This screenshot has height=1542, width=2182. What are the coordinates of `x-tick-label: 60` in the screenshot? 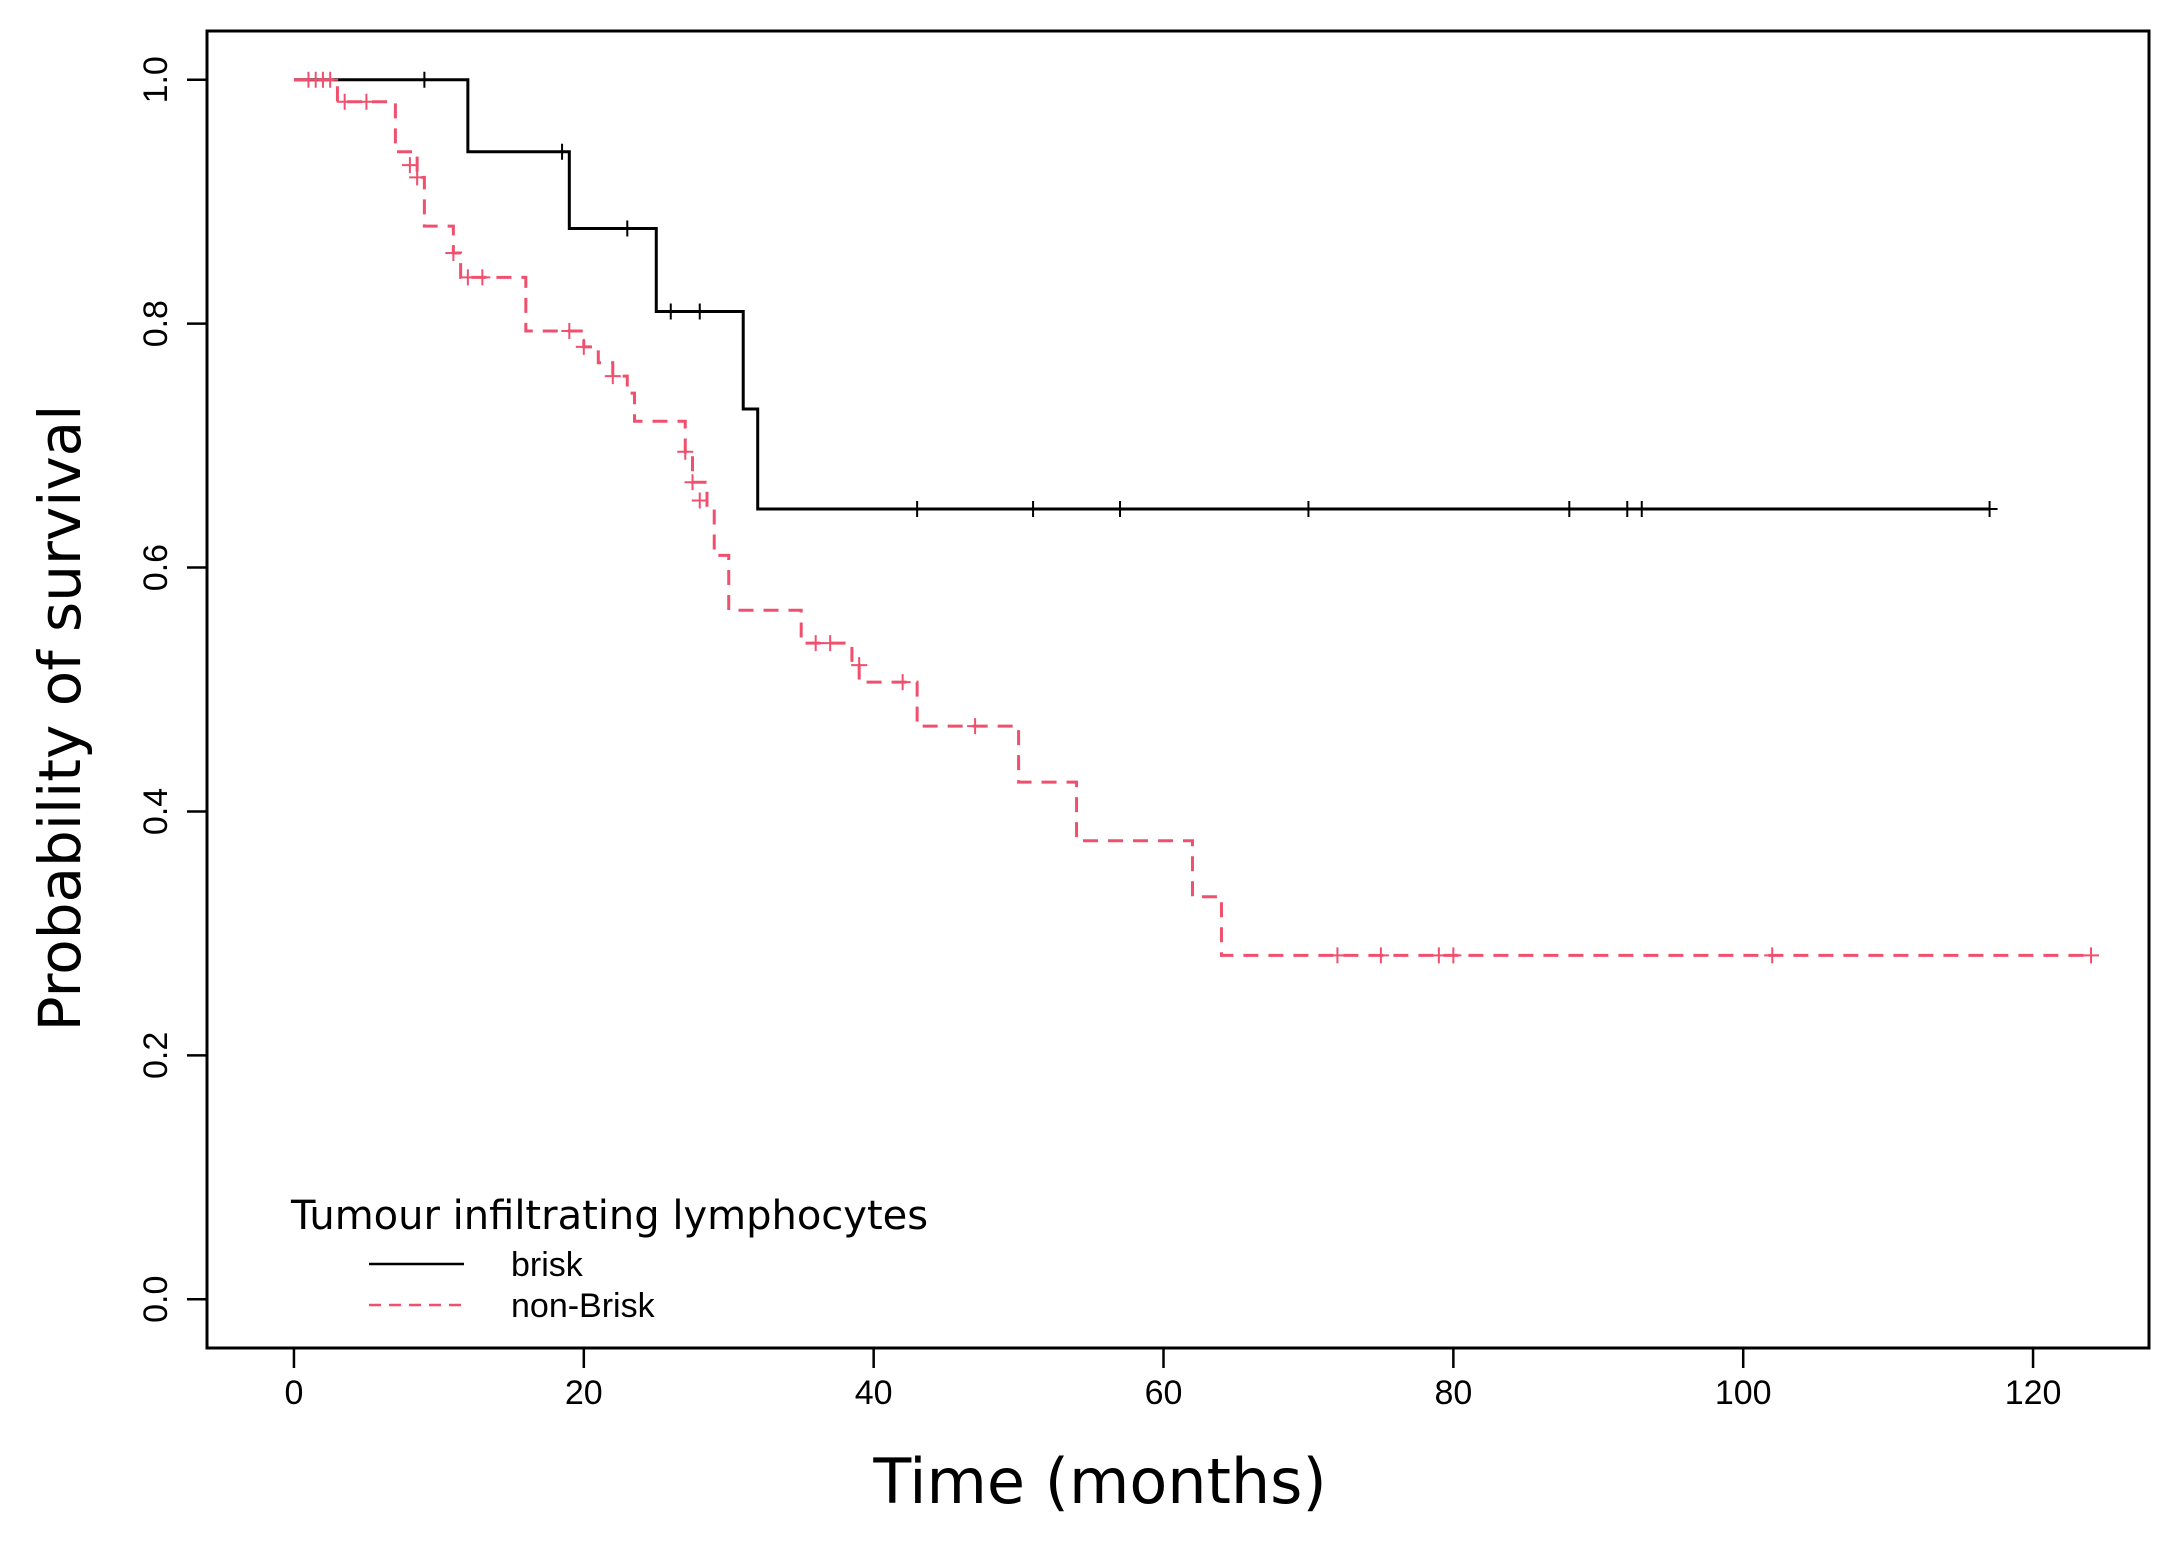 It's located at (1164, 1393).